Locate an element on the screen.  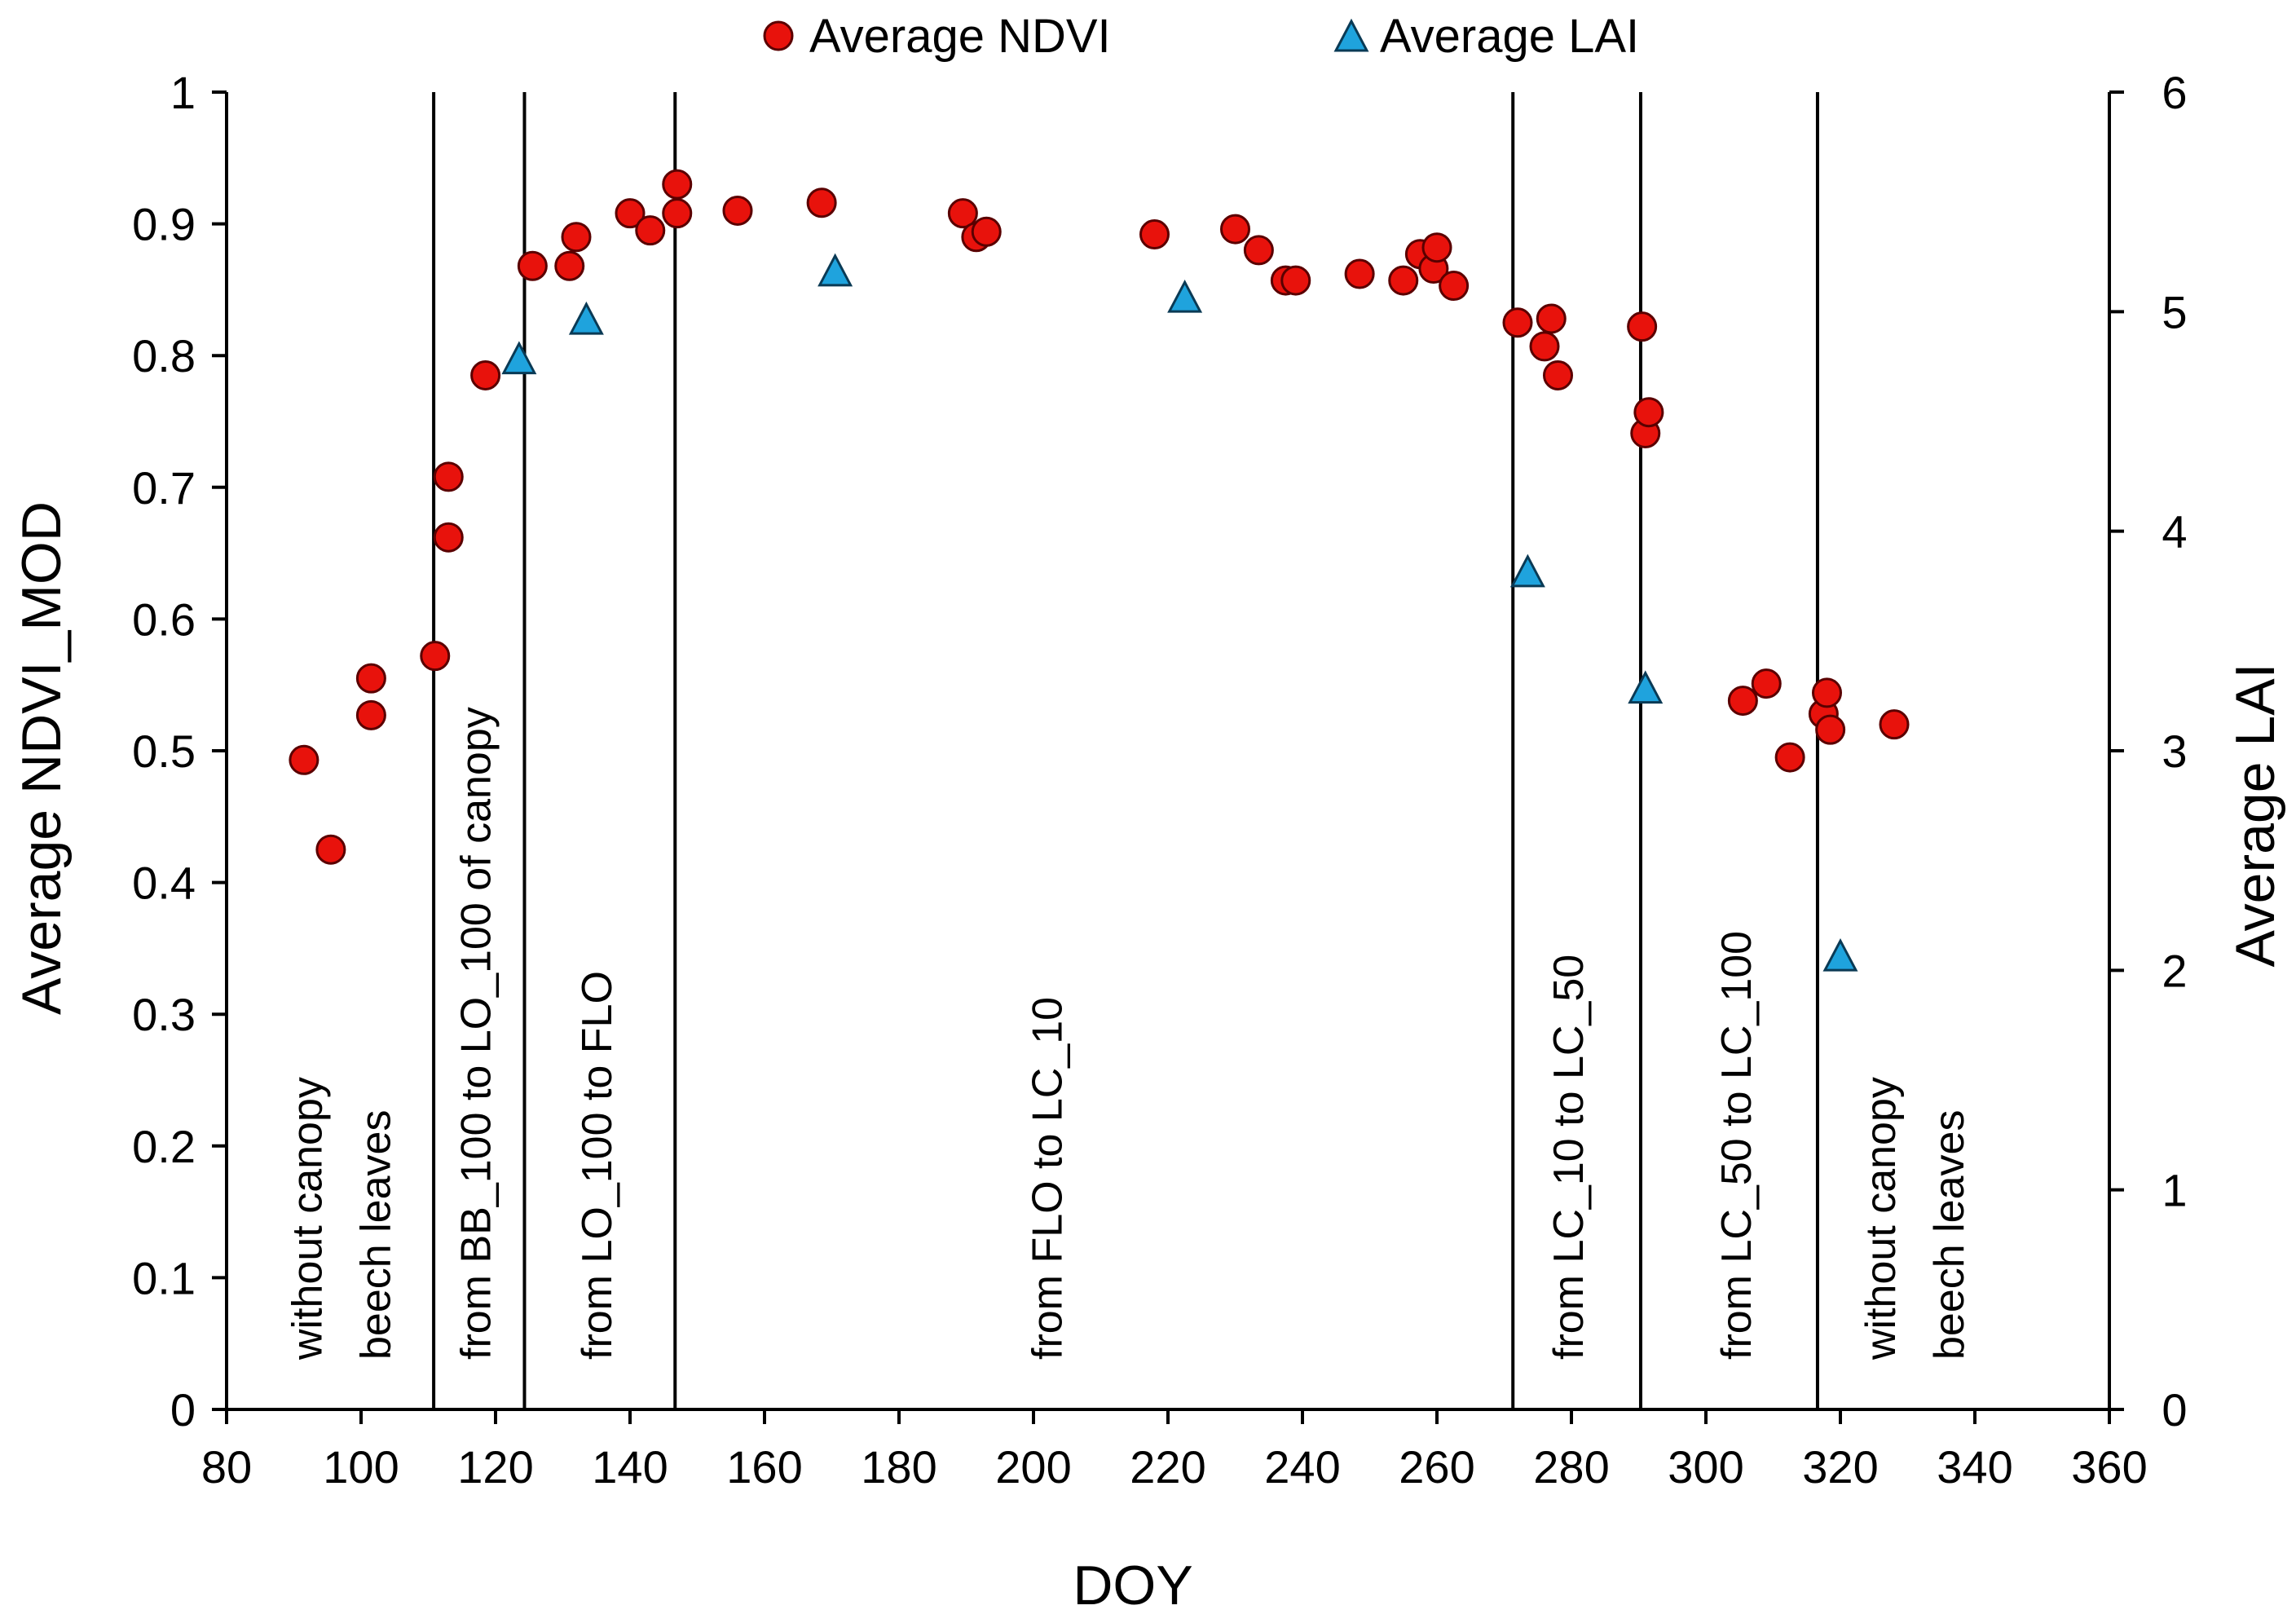
y-tick-label: 0 is located at coordinates (183, 1410).